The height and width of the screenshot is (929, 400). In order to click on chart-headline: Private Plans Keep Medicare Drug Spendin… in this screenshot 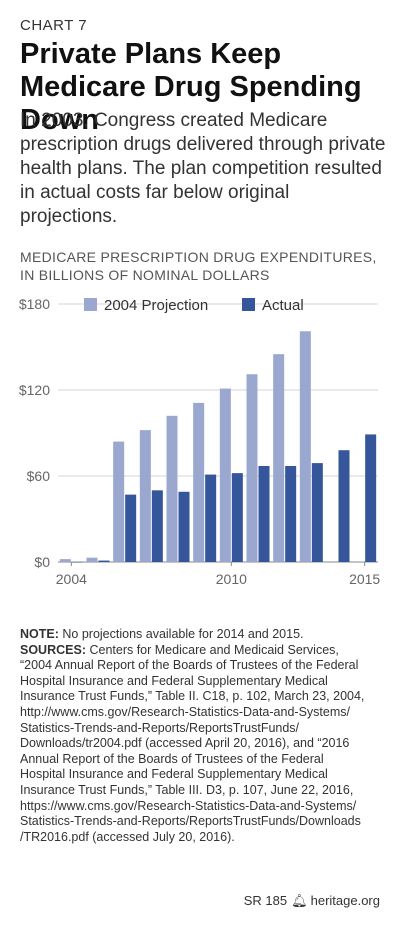, I will do `click(191, 87)`.